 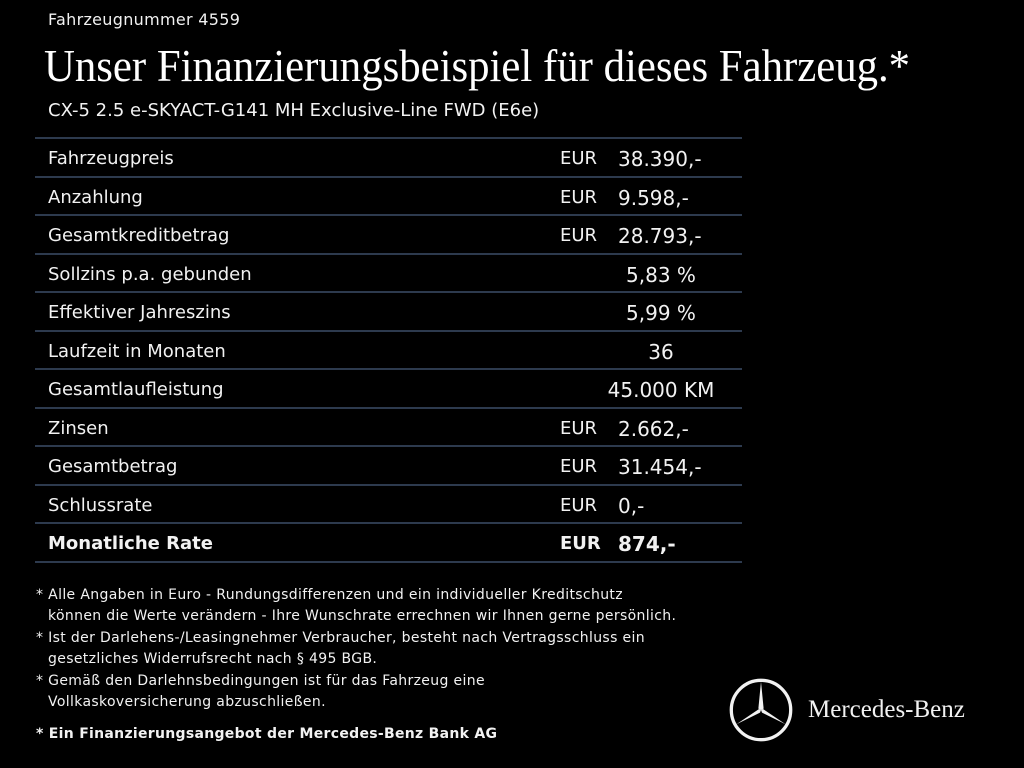 I want to click on vehicle-number: Fahrzeugnummer 4559, so click(x=144, y=19).